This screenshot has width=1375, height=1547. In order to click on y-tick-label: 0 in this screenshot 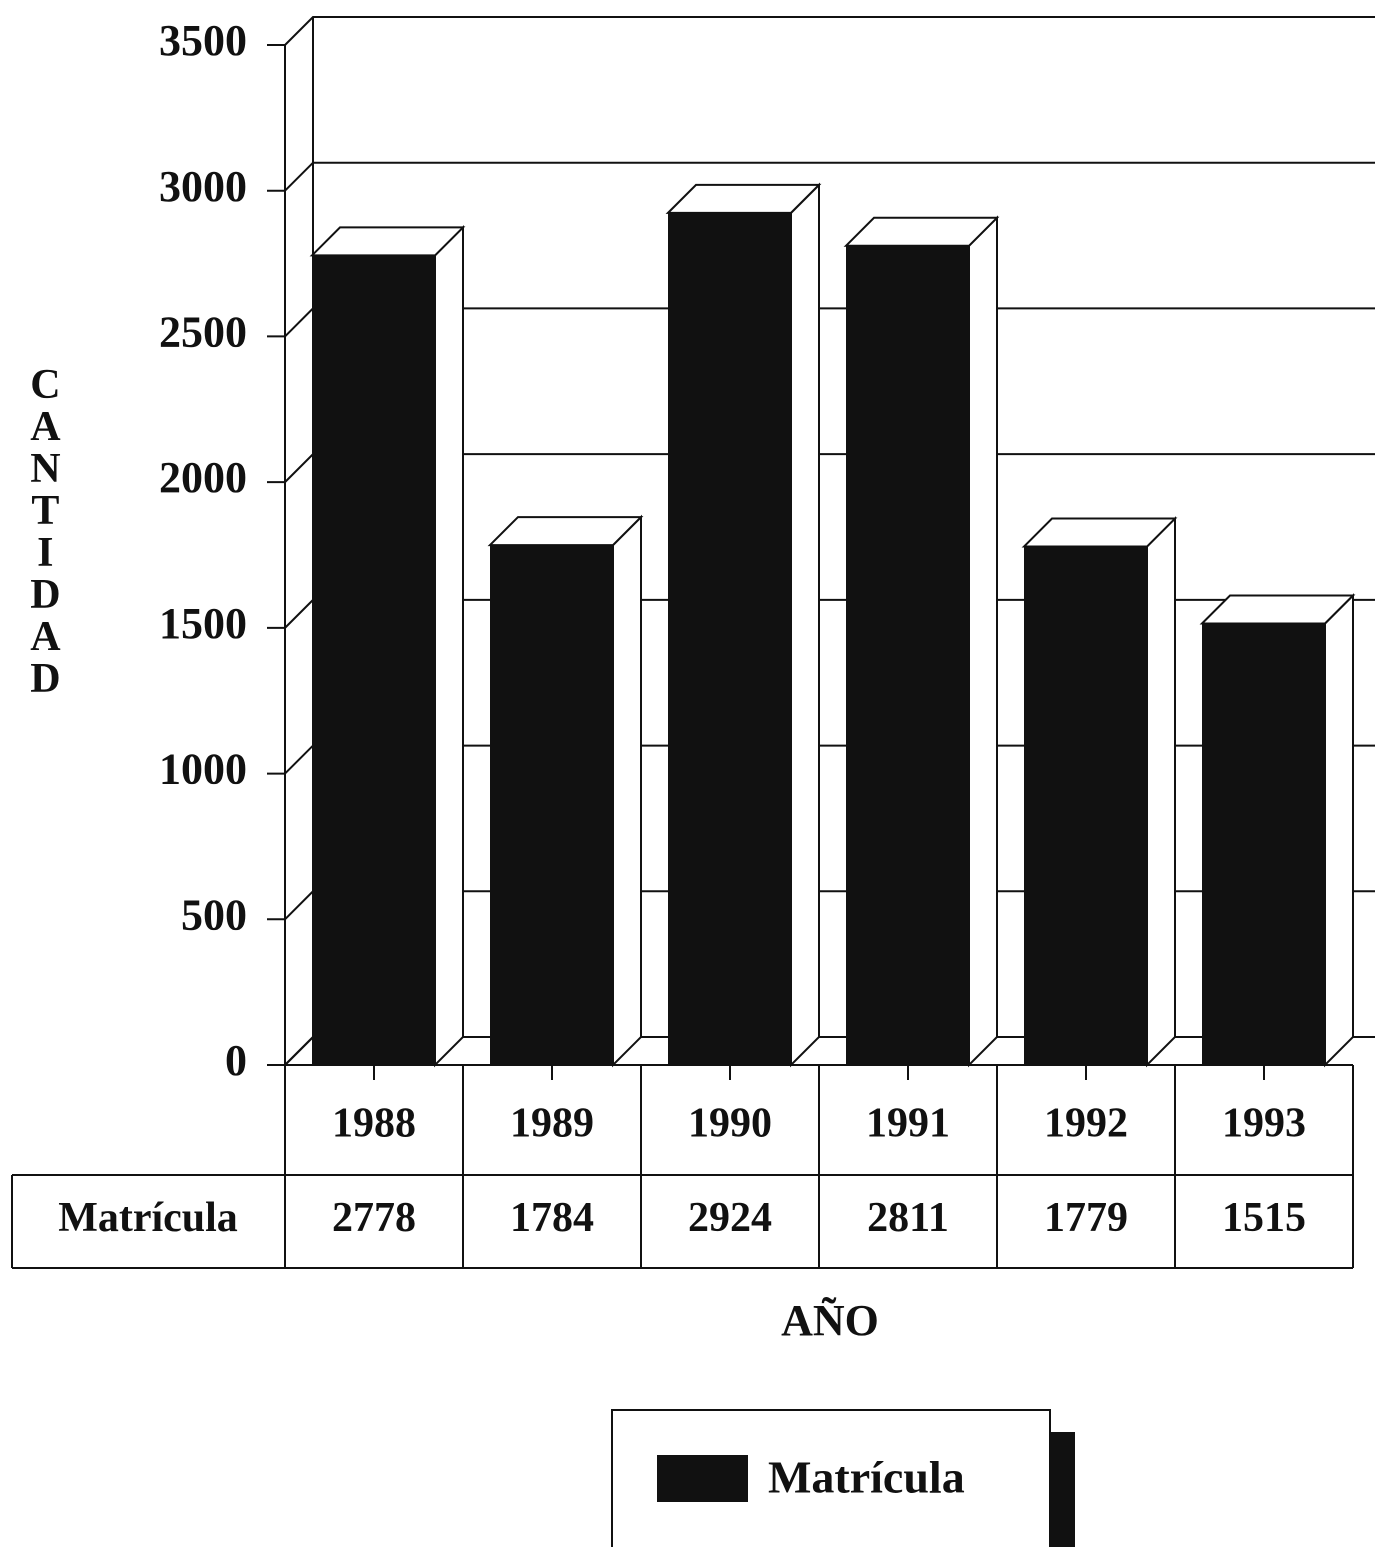, I will do `click(236, 1060)`.